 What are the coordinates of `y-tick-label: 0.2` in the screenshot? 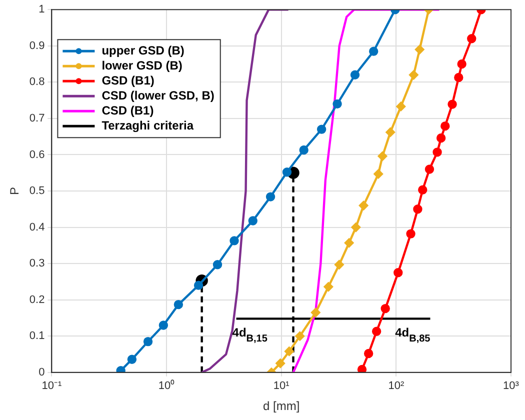 It's located at (37, 300).